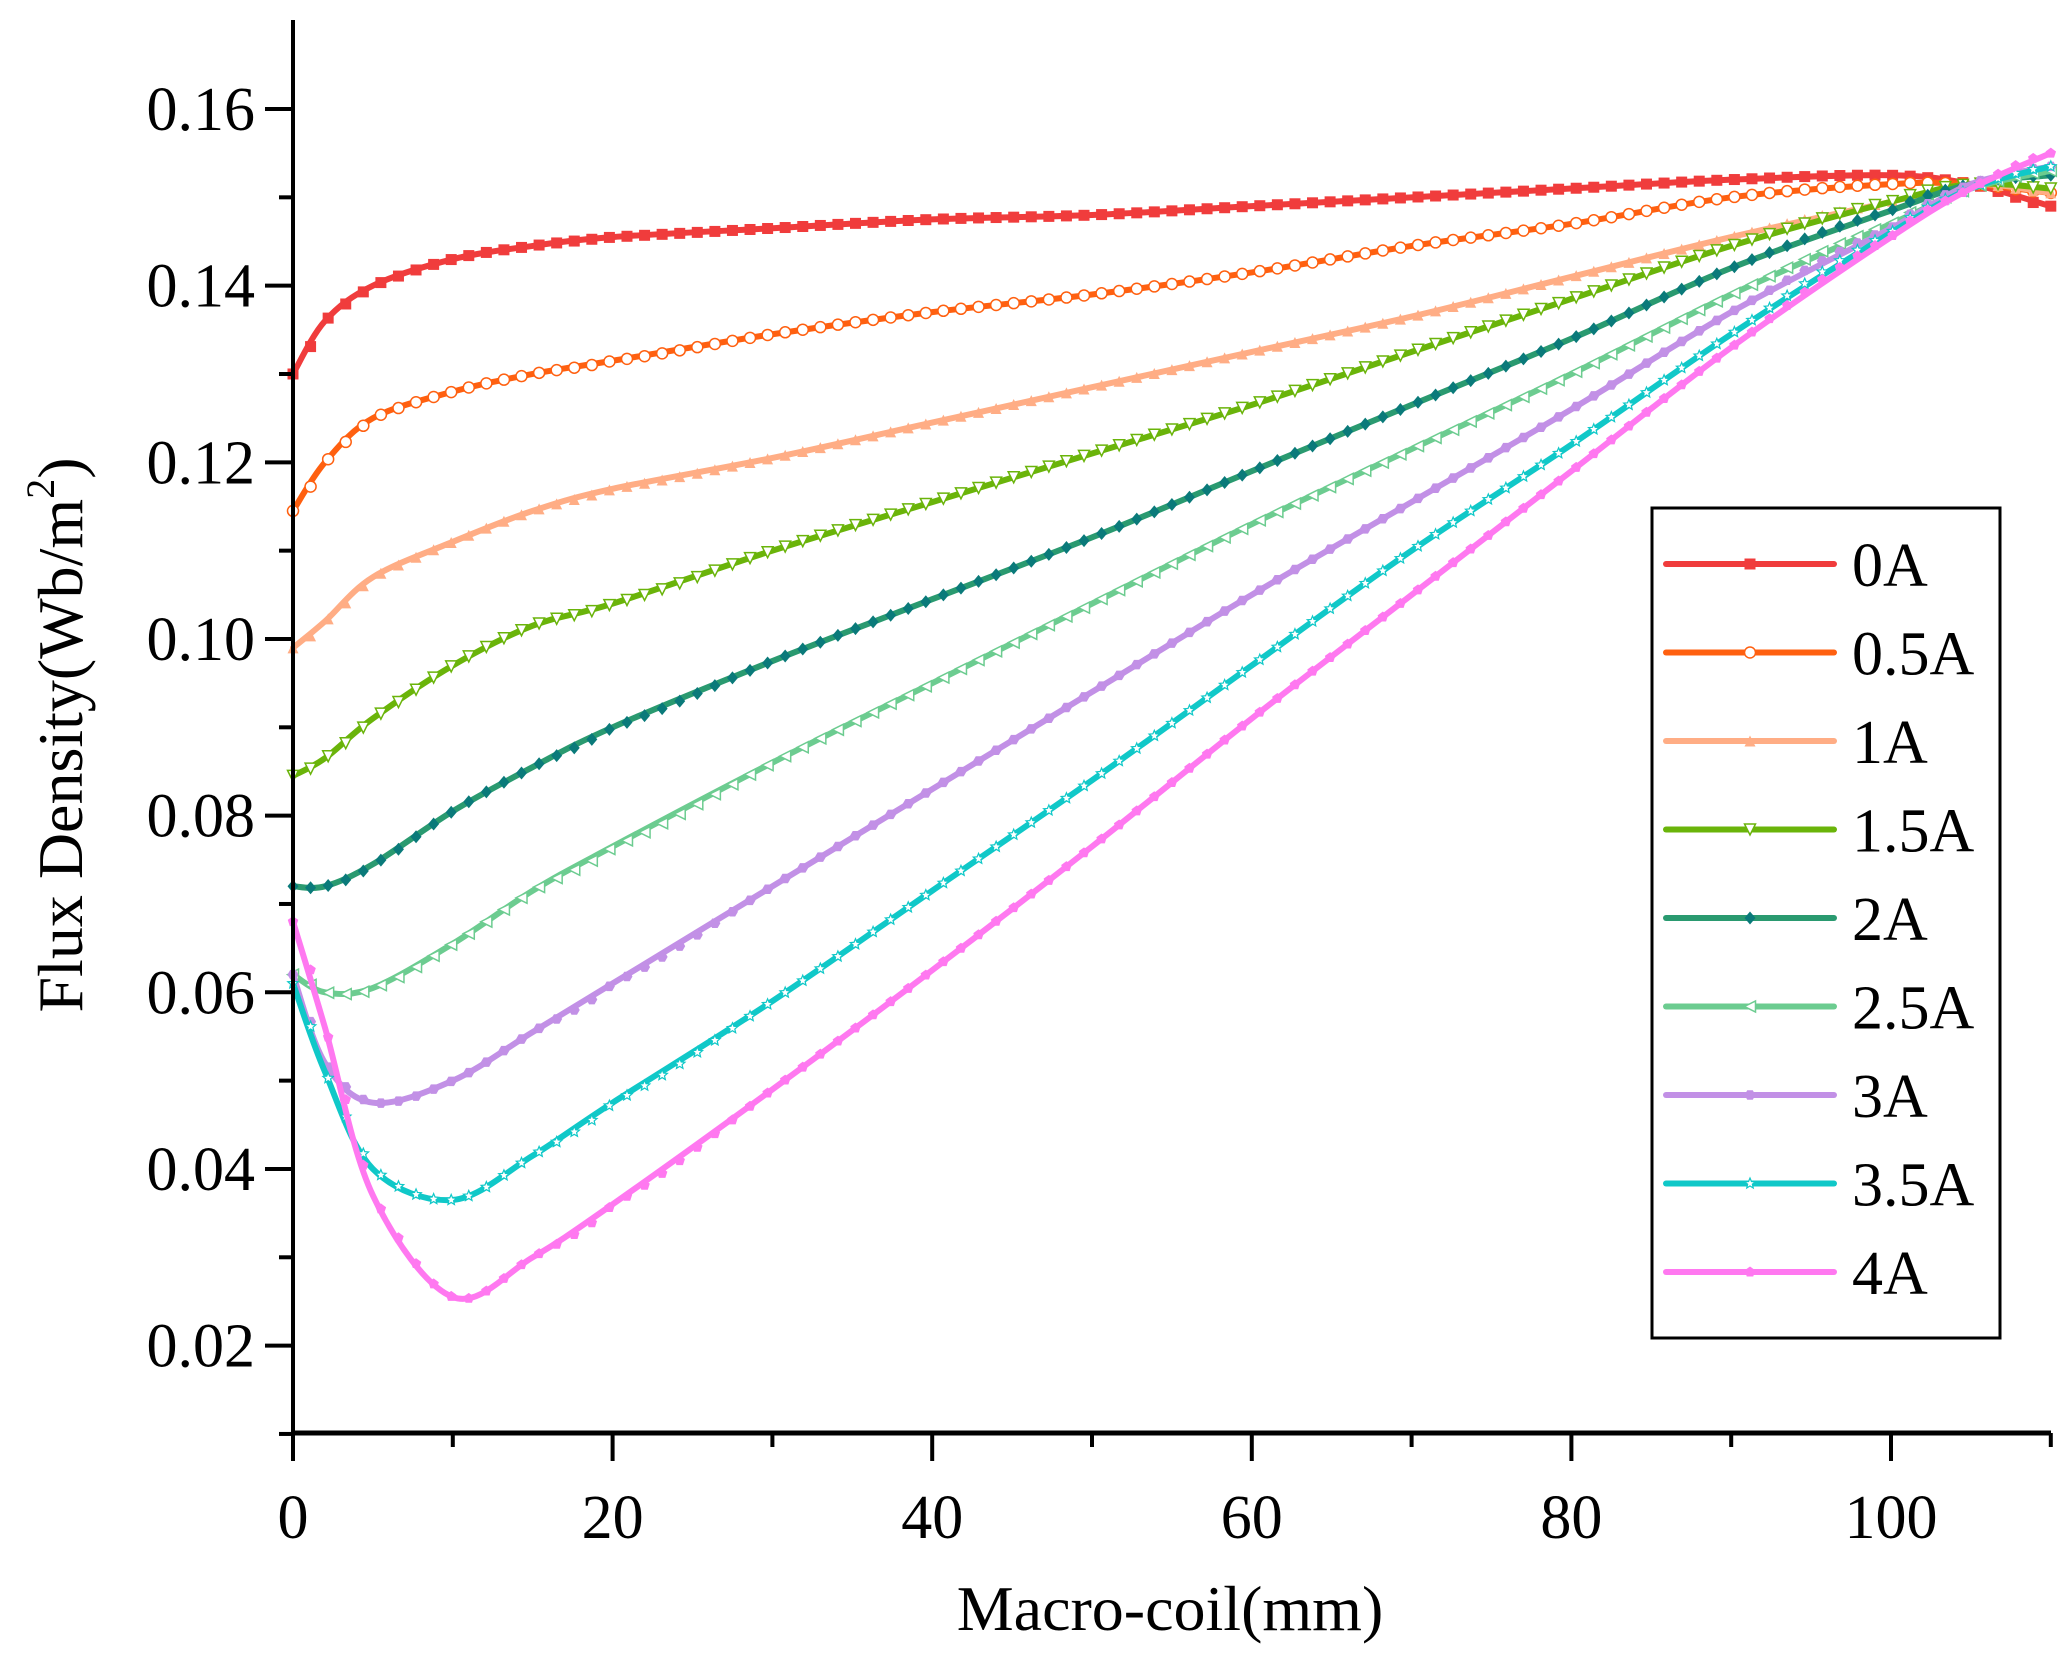 The image size is (2067, 1663). Describe the element at coordinates (1795, 1274) in the screenshot. I see `legend-item: 4A` at that location.